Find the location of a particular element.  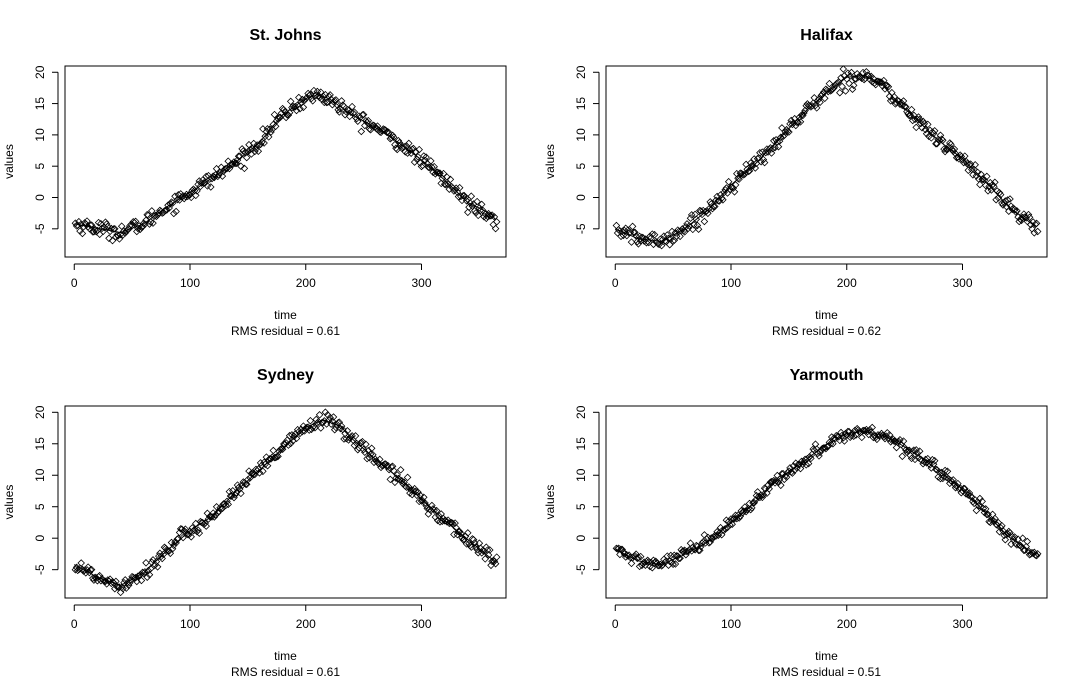

x-tick-label: 200 is located at coordinates (847, 624).